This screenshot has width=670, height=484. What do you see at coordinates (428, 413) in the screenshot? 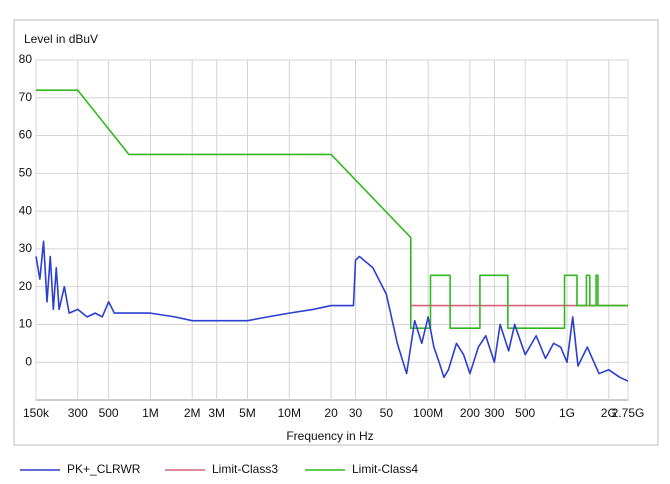
I see `x-tick-label: 100M` at bounding box center [428, 413].